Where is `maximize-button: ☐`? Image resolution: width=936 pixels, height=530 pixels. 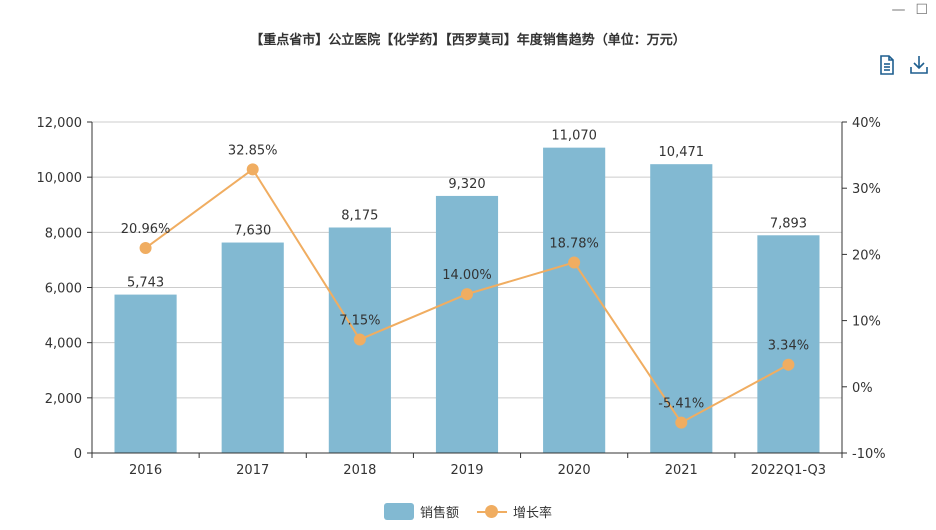 maximize-button: ☐ is located at coordinates (921, 10).